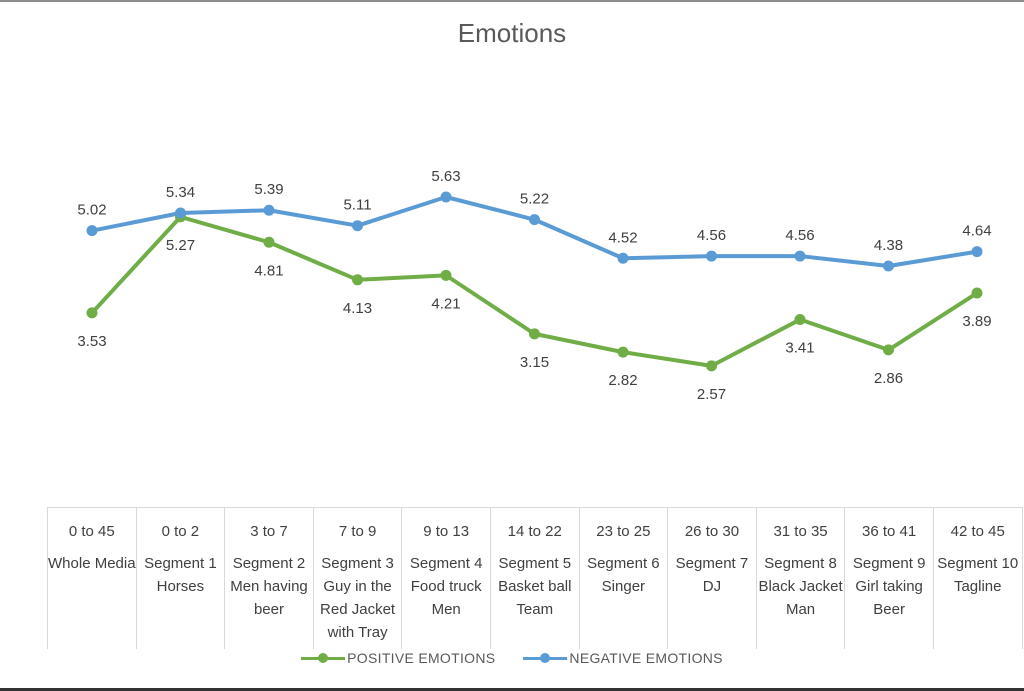 This screenshot has height=691, width=1024. I want to click on category-range-label: 14 to 22, so click(534, 531).